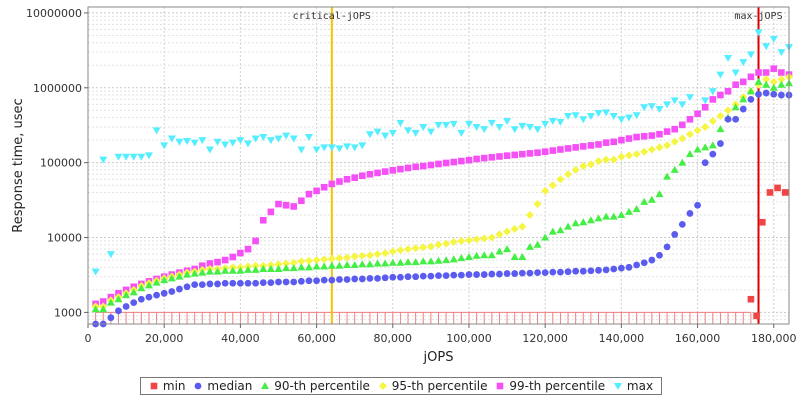  I want to click on series-min, so click(768, 252).